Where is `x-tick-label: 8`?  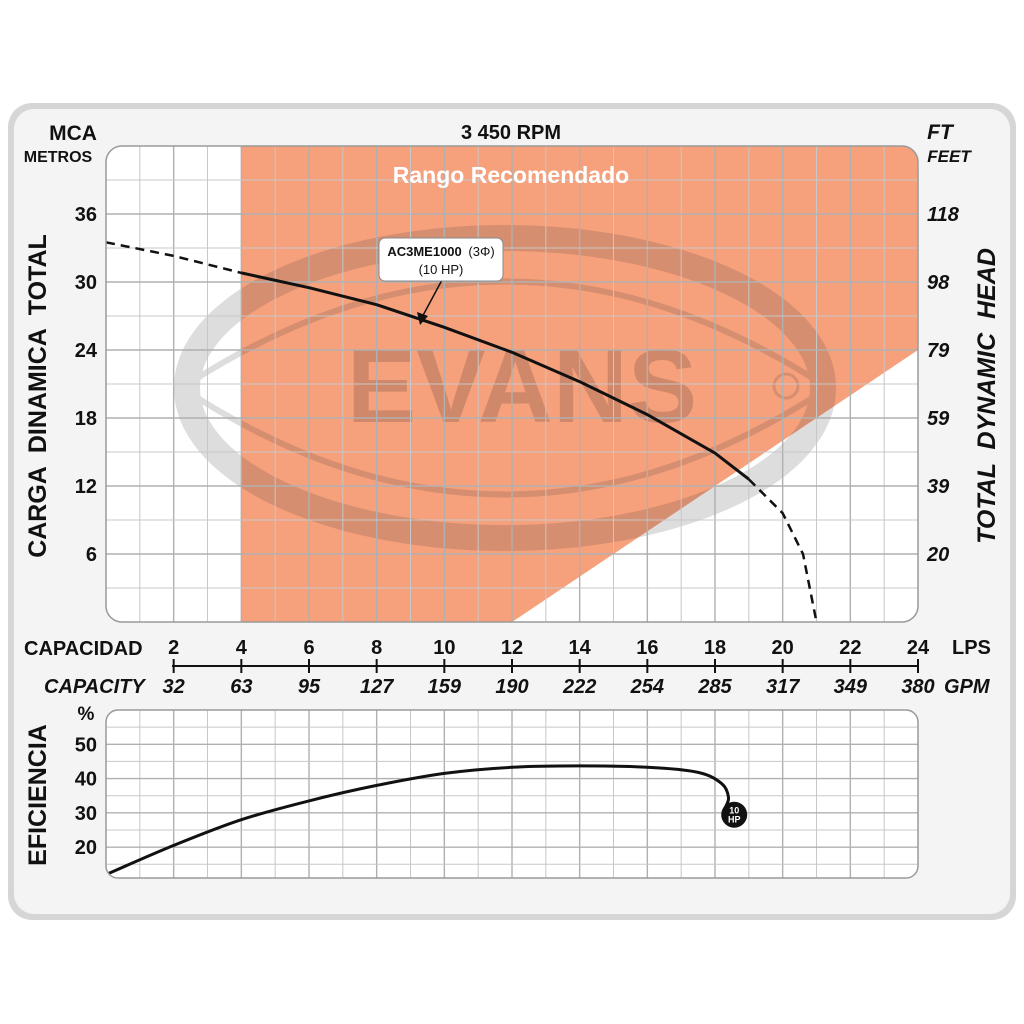
x-tick-label: 8 is located at coordinates (376, 648).